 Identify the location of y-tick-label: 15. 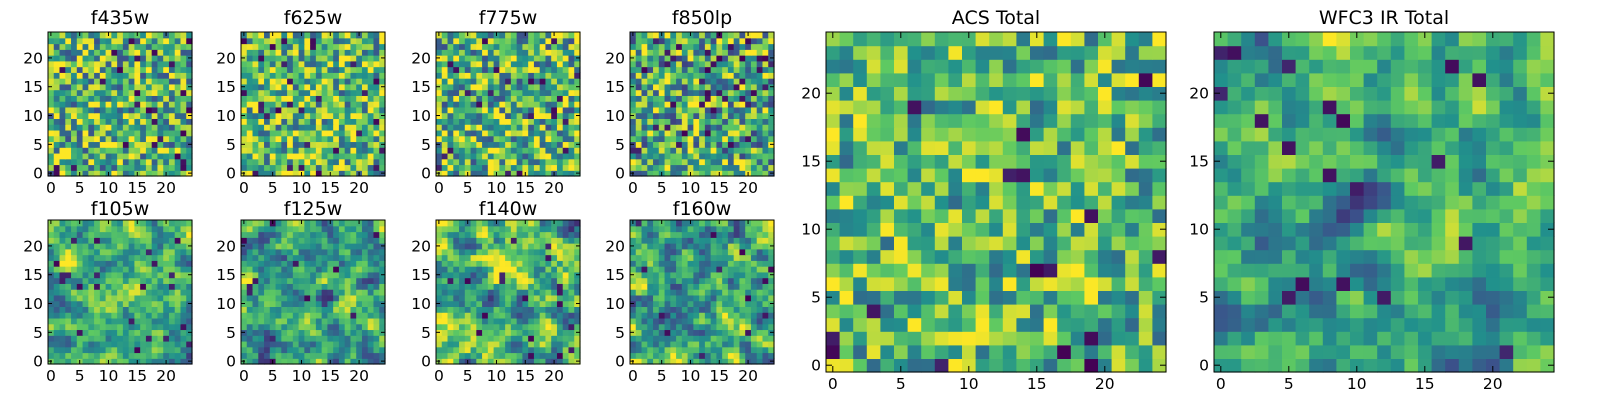
(226, 87).